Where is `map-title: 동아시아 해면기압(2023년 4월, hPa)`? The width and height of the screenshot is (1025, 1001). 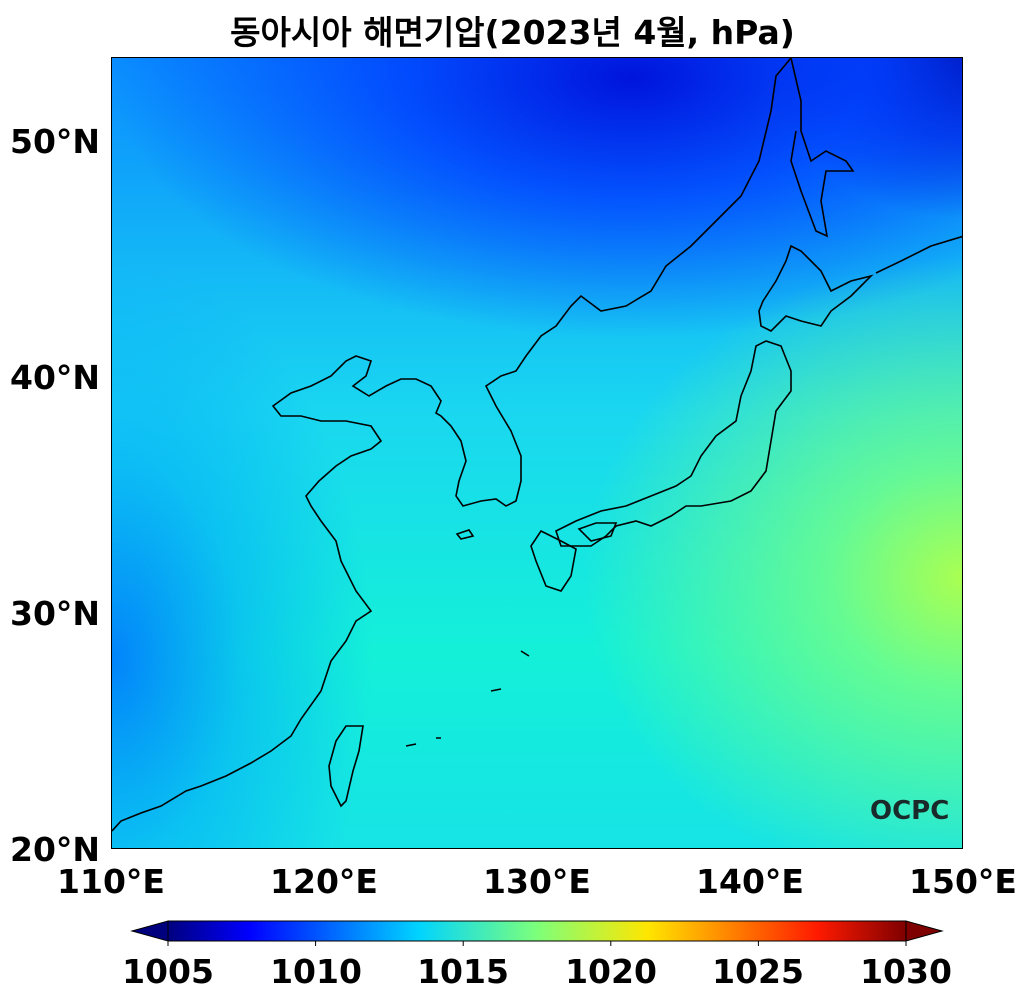
map-title: 동아시아 해면기압(2023년 4월, hPa) is located at coordinates (512, 32).